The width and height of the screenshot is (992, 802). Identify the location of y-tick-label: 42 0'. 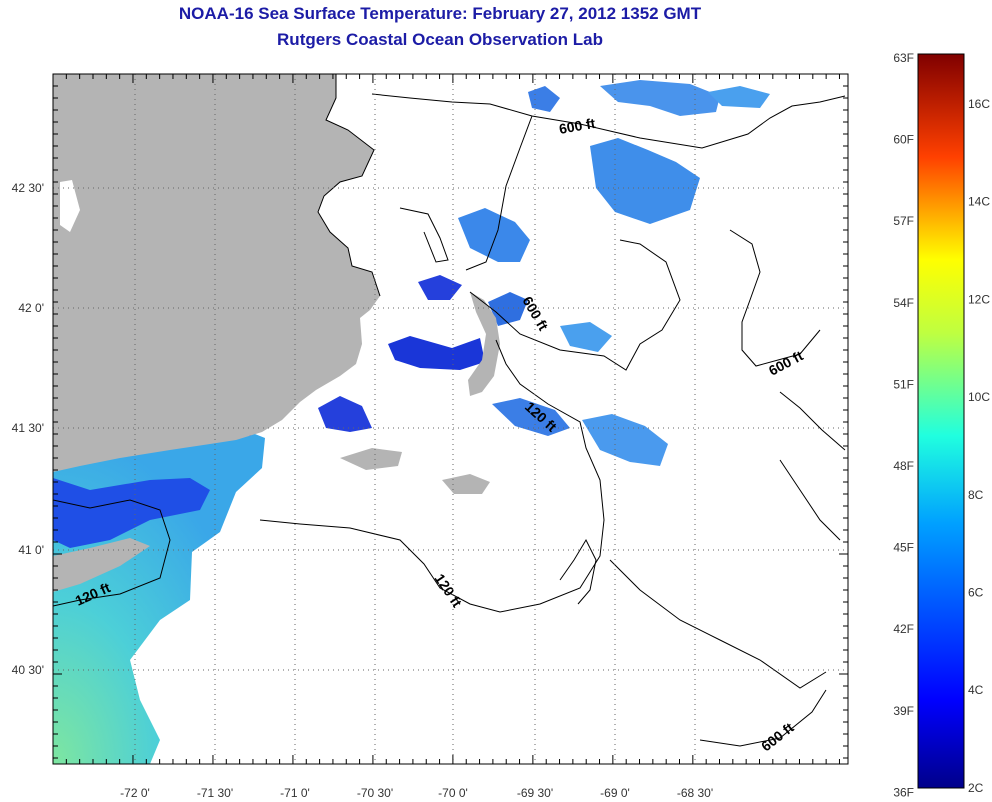
(31, 308).